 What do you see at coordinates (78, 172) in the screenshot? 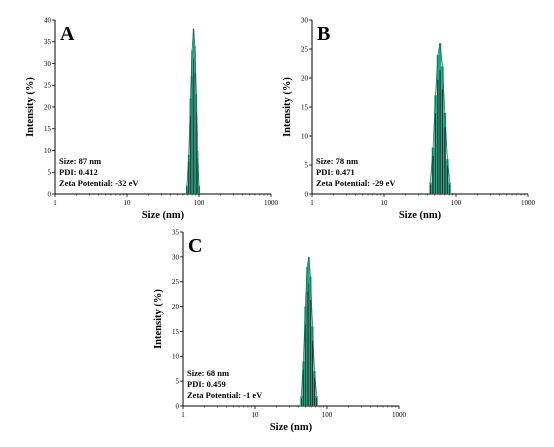
I see `annotation-text: PDI: 0.412` at bounding box center [78, 172].